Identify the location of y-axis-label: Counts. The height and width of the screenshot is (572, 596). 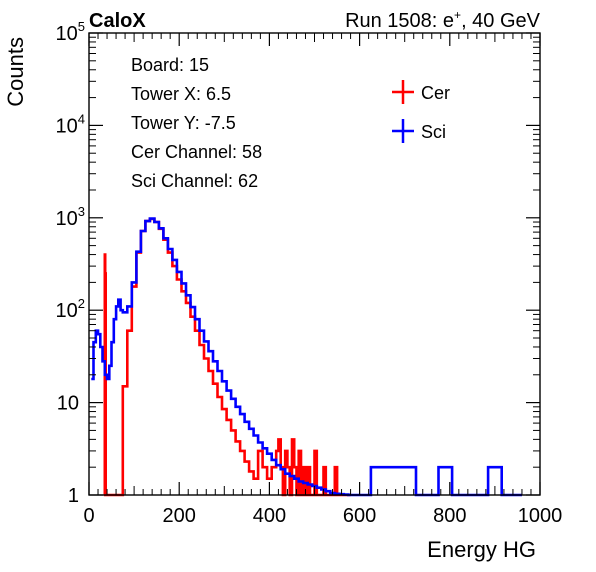
(15, 72).